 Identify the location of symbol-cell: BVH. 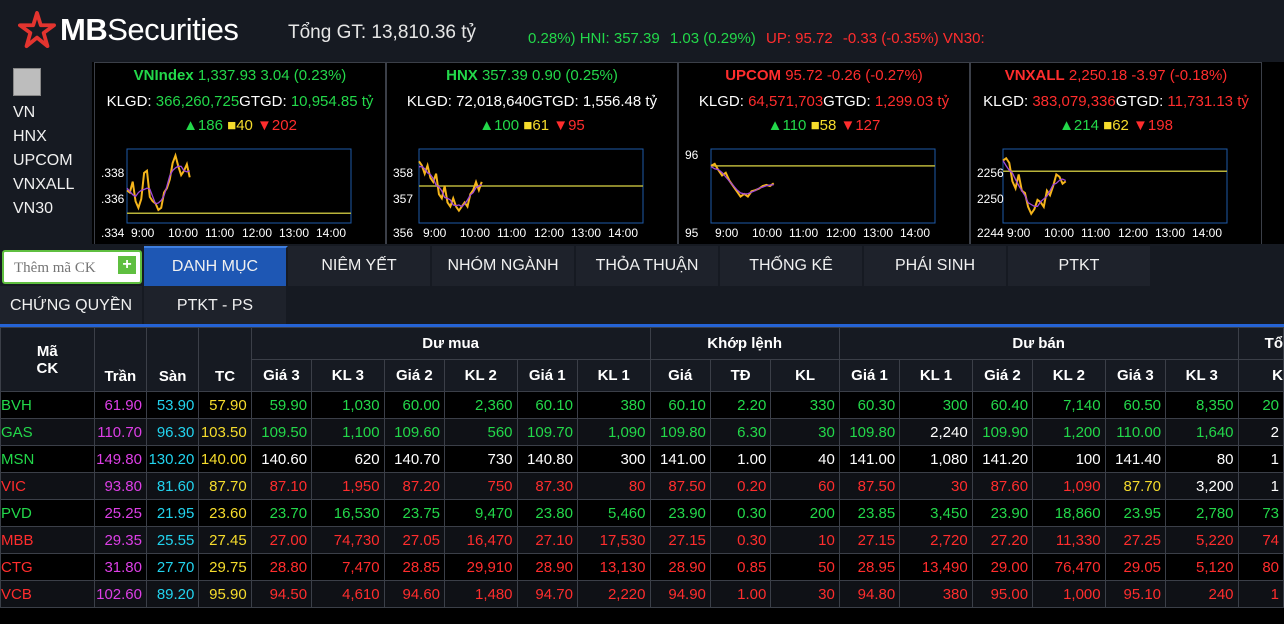
(47, 405).